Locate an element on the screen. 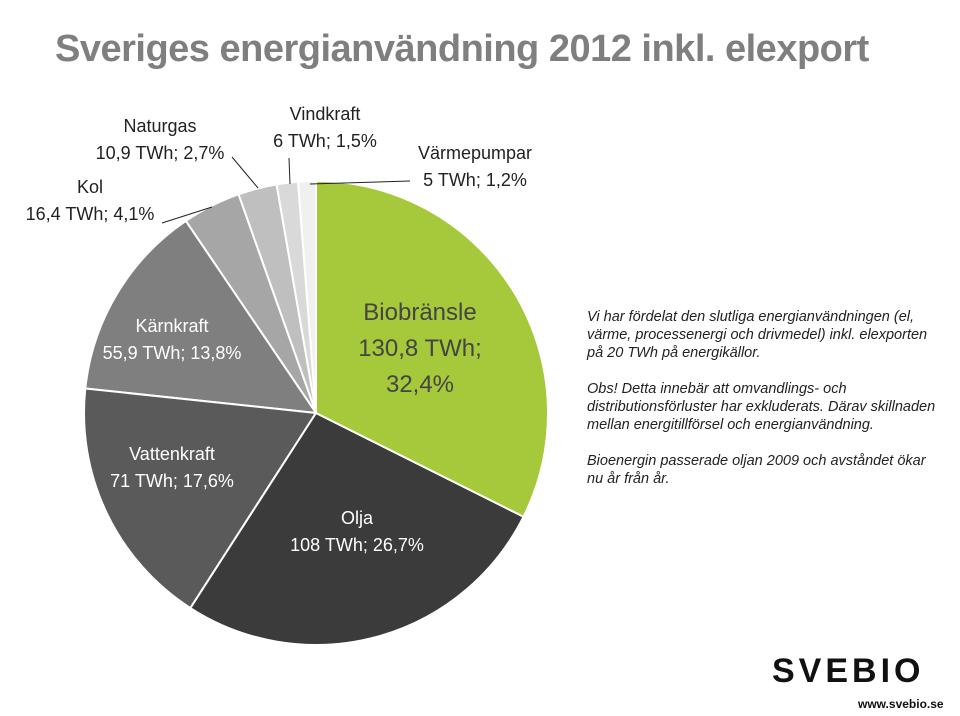  value-label: 5 TWh; 1,2% is located at coordinates (475, 180).